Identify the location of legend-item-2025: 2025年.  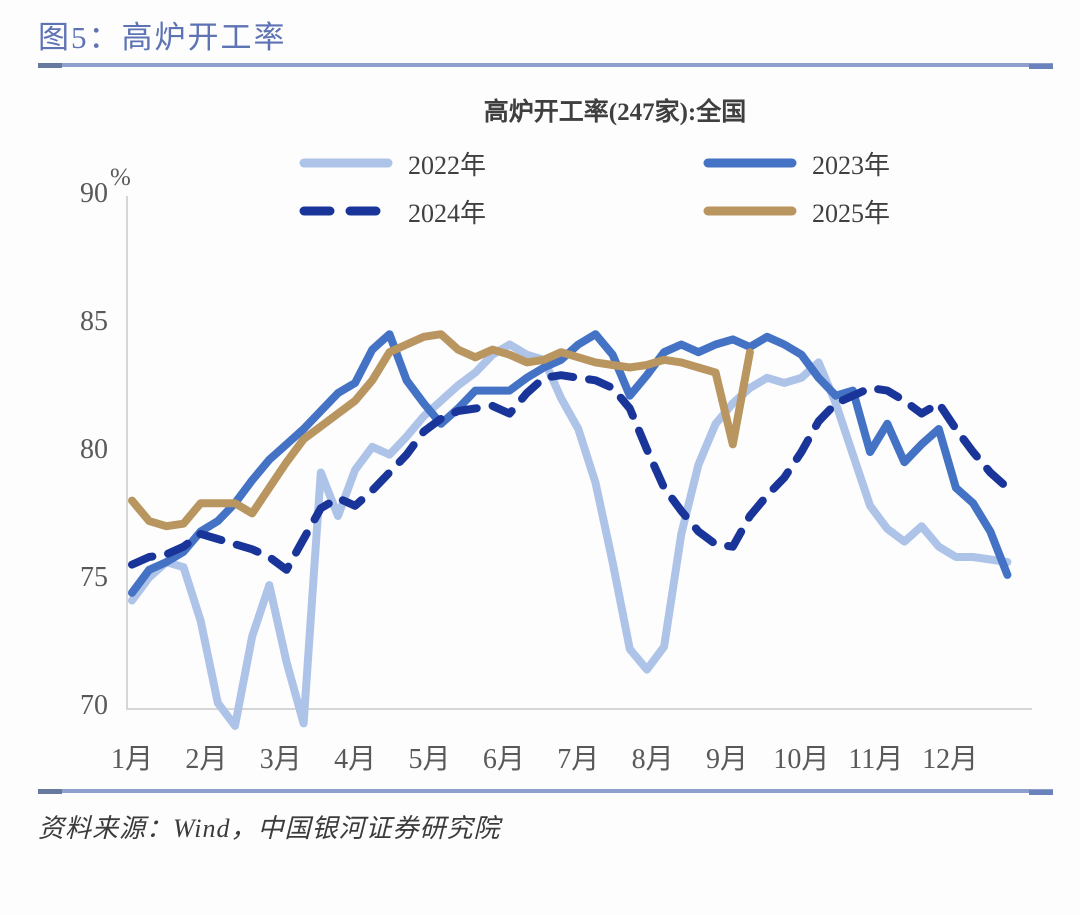
(796, 212).